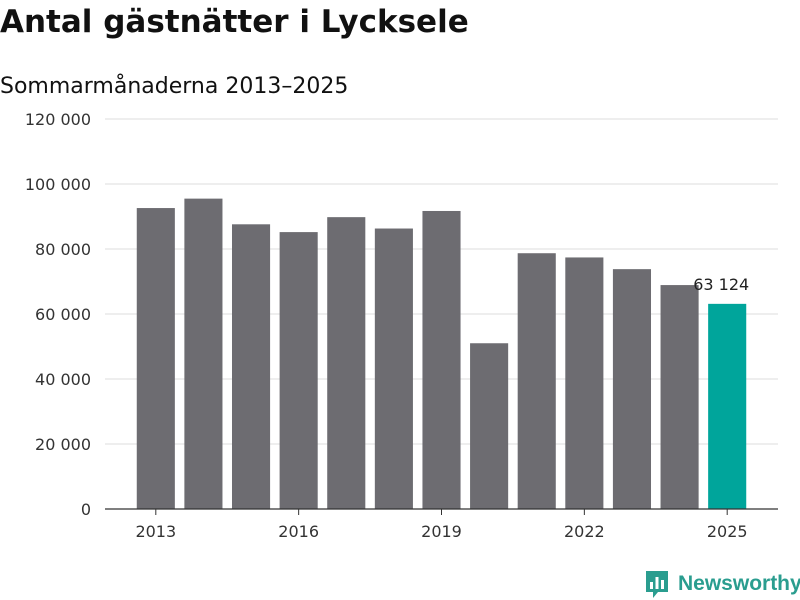  I want to click on data-label: 63 124, so click(721, 284).